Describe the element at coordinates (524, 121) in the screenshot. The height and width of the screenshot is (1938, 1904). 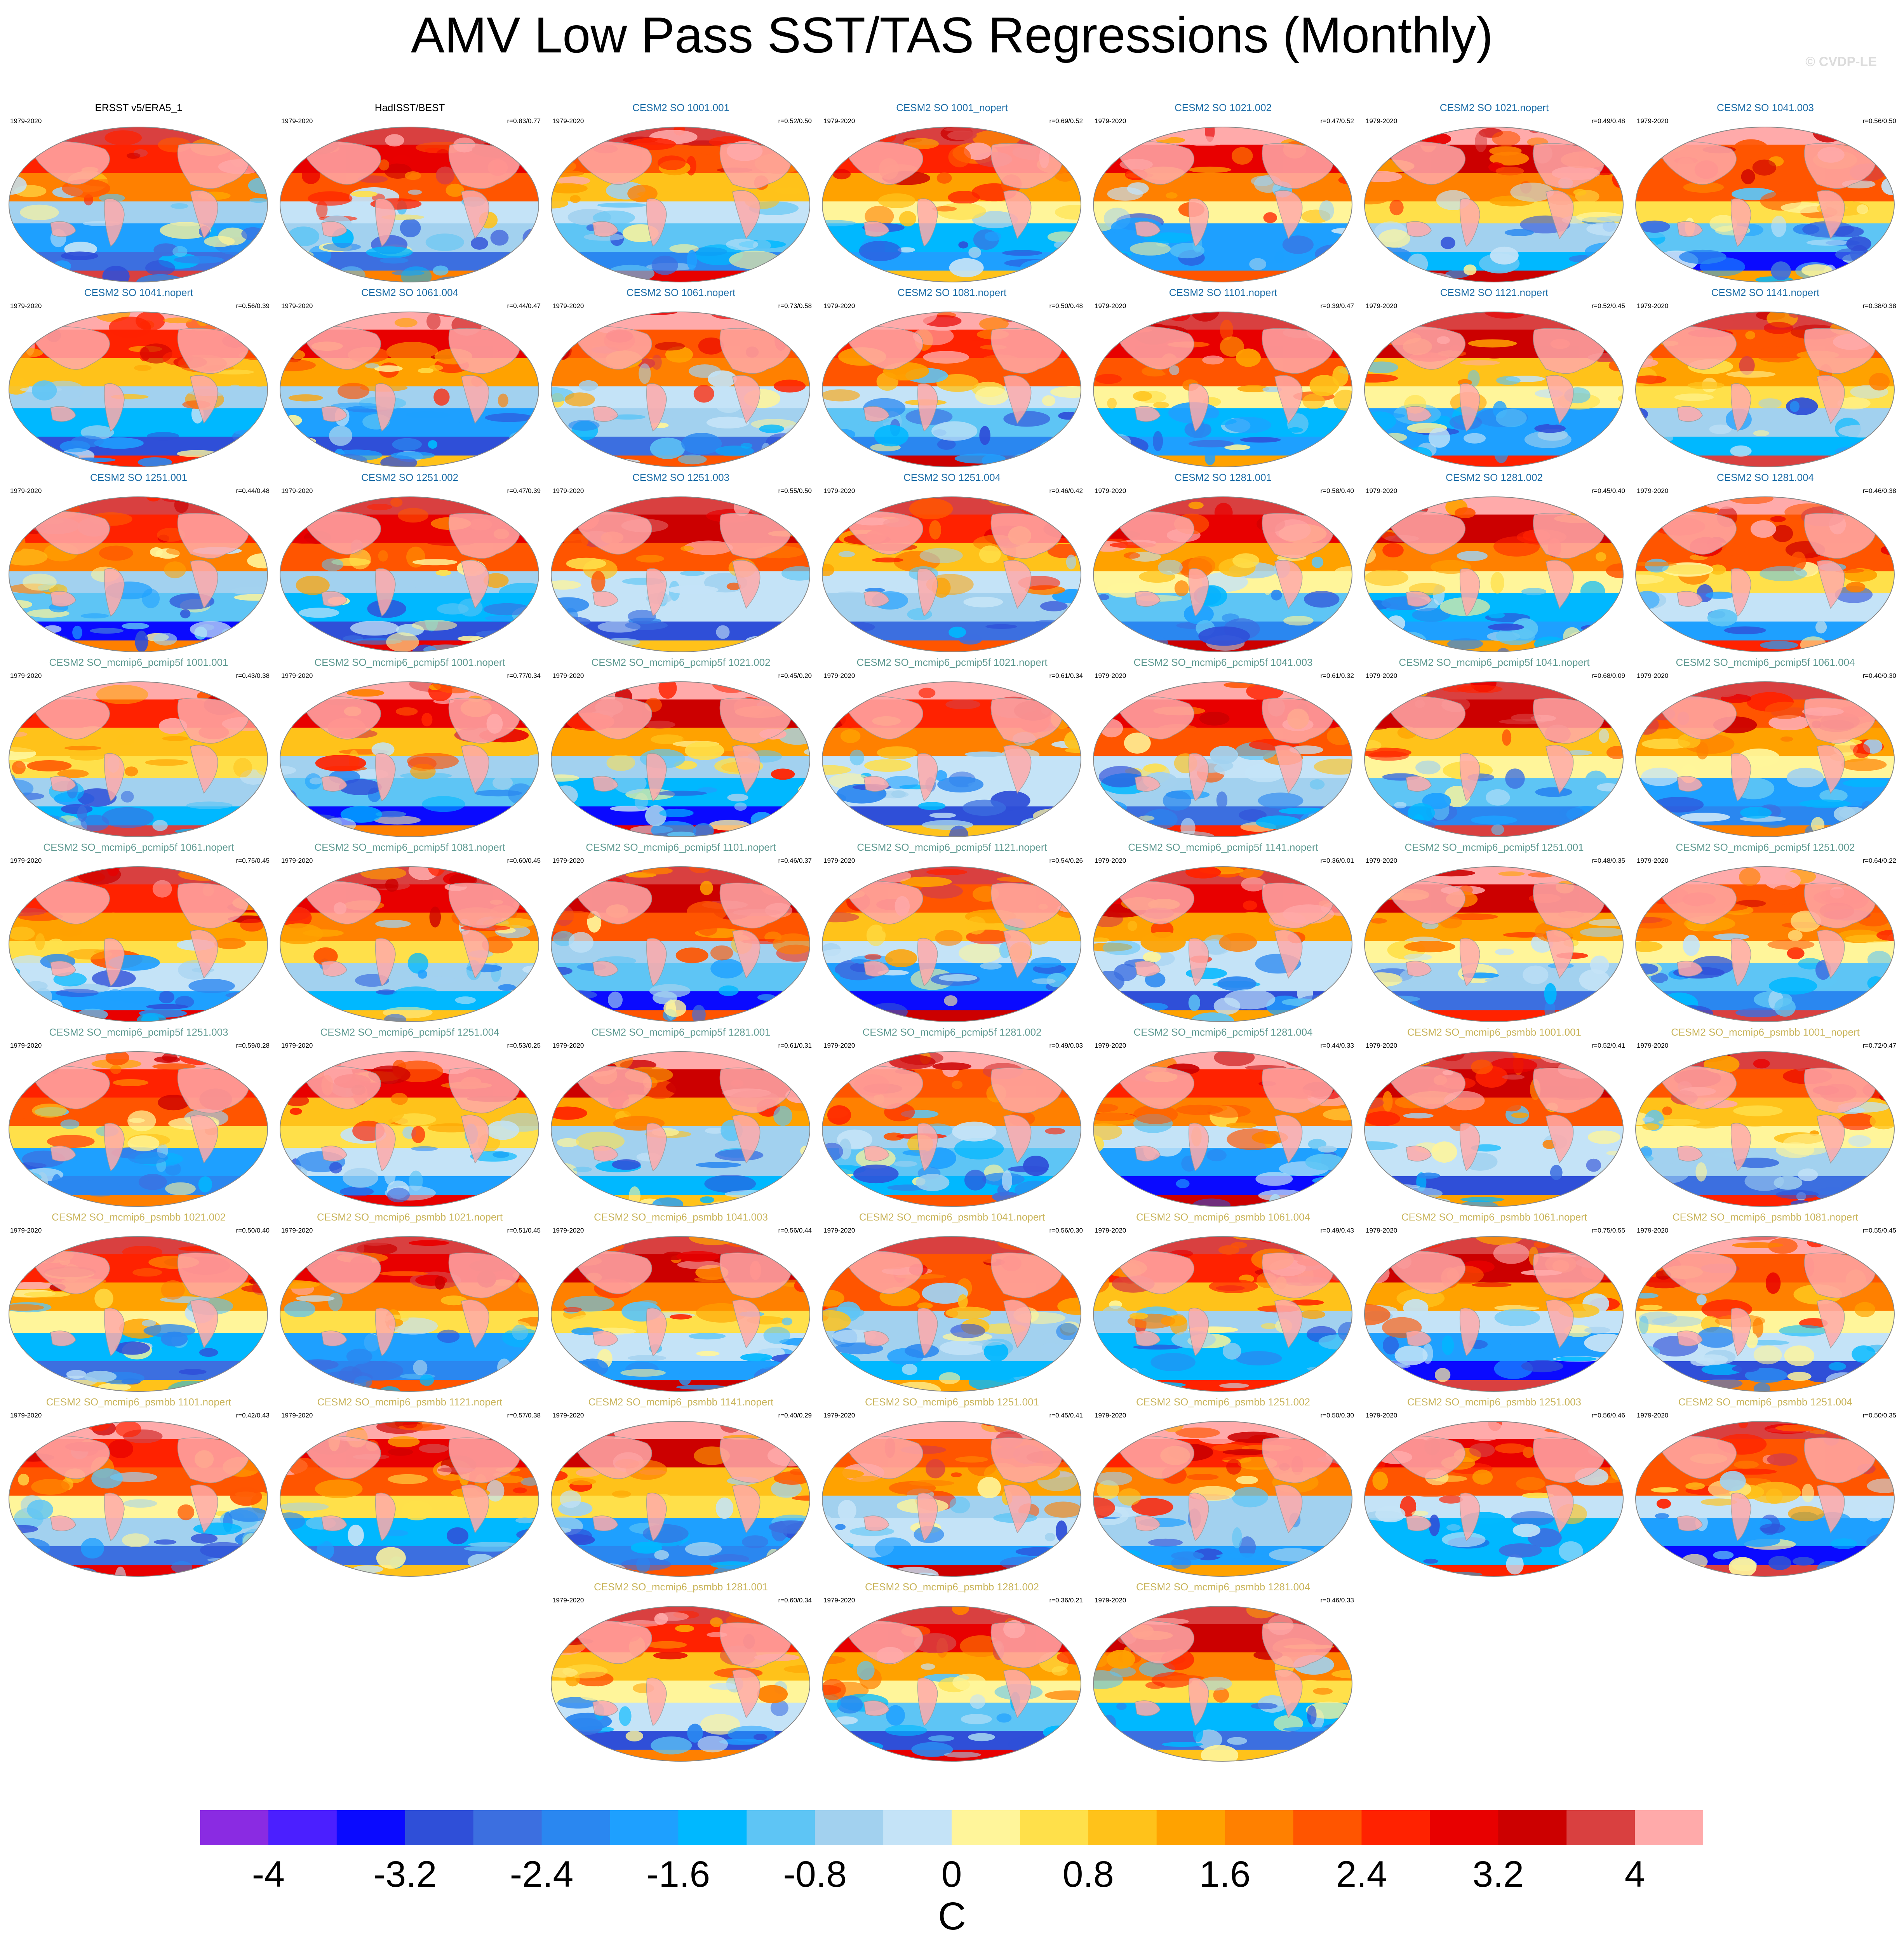
I see `panel-pattern-correlation: r=0.83/0.77` at that location.